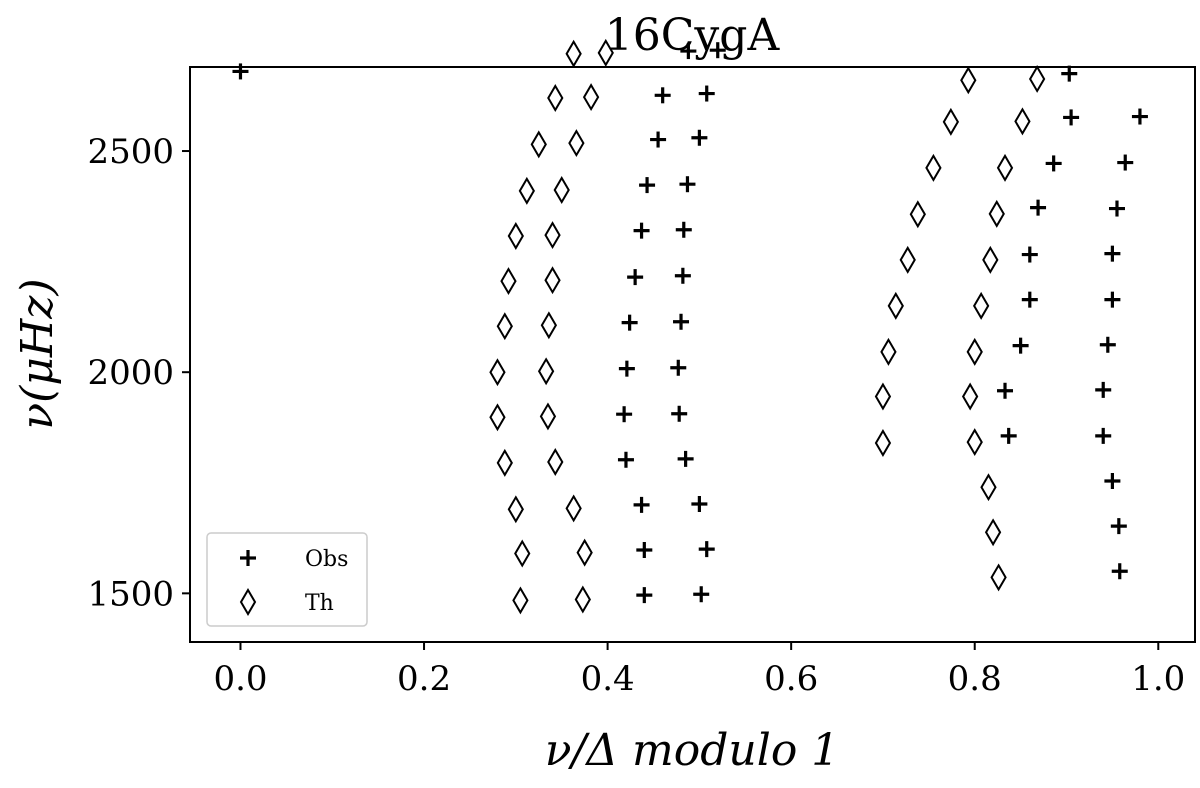 Image resolution: width=1200 pixels, height=788 pixels. I want to click on x-axis: 0.0 0.2 0.4 0.6 0.8 1.0, so click(699, 670).